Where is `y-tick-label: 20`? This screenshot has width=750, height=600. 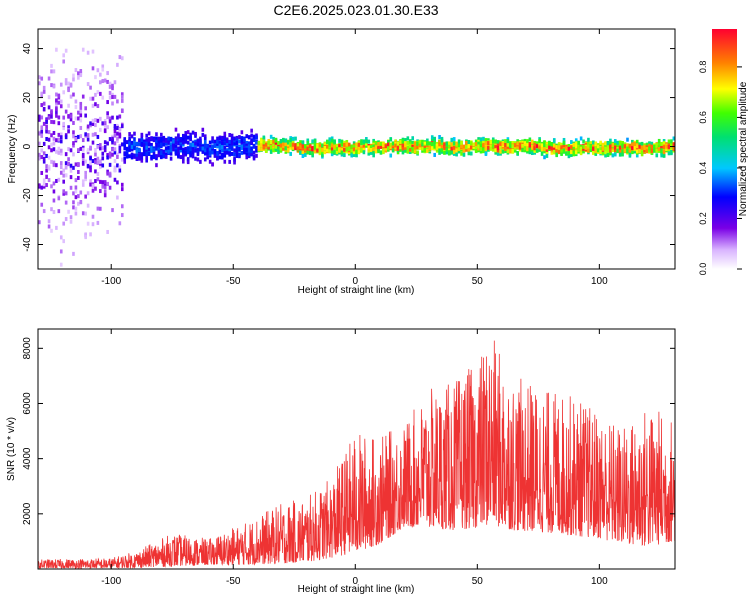
y-tick-label: 20 is located at coordinates (27, 98).